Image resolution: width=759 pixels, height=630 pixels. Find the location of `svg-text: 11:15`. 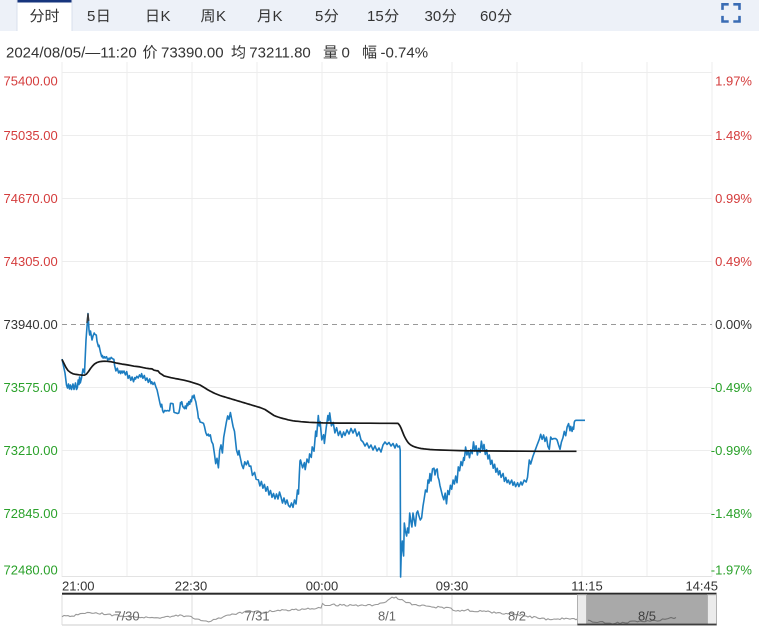

svg-text: 11:15 is located at coordinates (587, 586).